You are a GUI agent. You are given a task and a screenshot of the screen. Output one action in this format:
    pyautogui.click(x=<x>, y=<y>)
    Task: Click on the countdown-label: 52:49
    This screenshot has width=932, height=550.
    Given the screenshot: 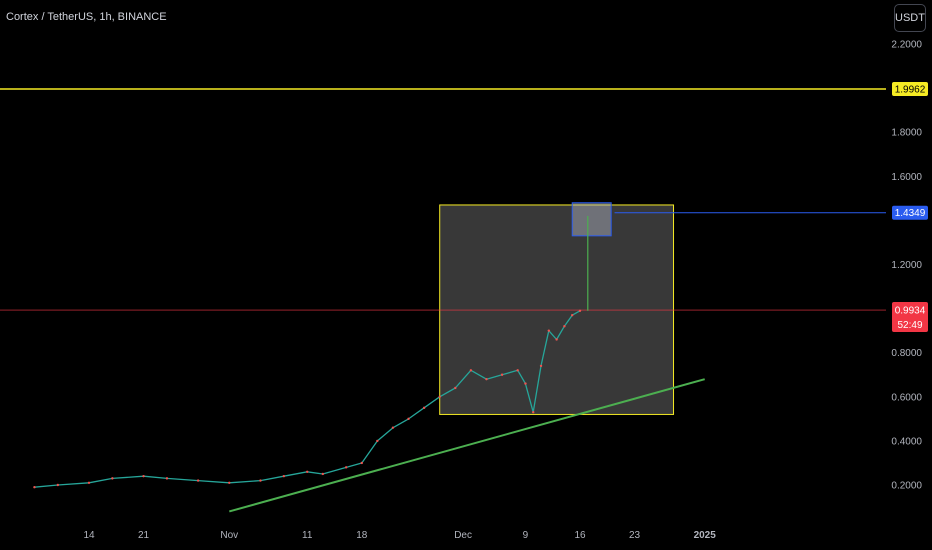 What is the action you would take?
    pyautogui.click(x=909, y=325)
    